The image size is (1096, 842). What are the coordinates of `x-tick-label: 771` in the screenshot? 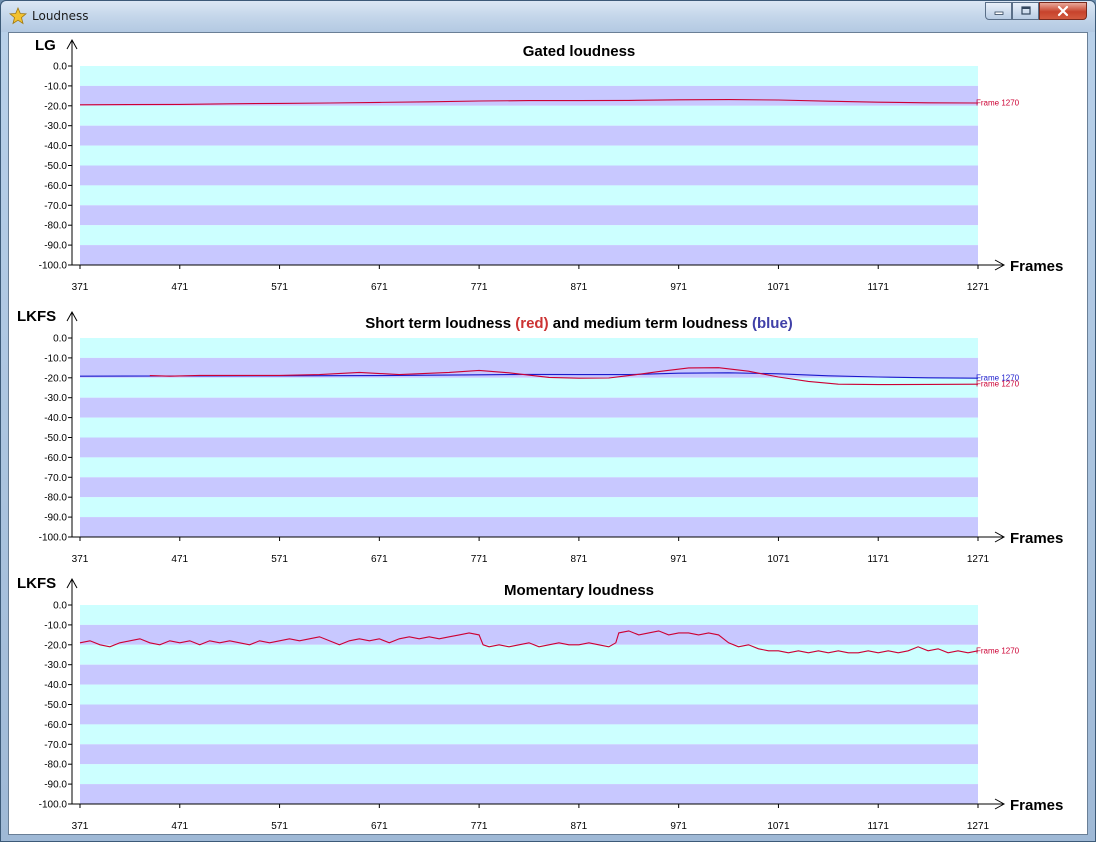 It's located at (479, 559).